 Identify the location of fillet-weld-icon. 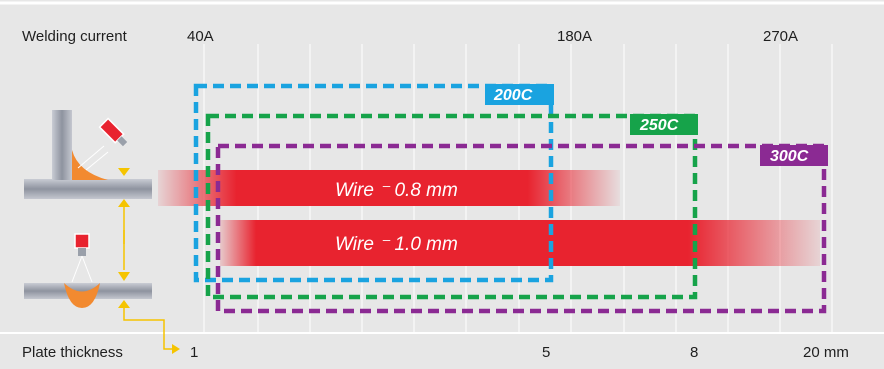
(88, 158).